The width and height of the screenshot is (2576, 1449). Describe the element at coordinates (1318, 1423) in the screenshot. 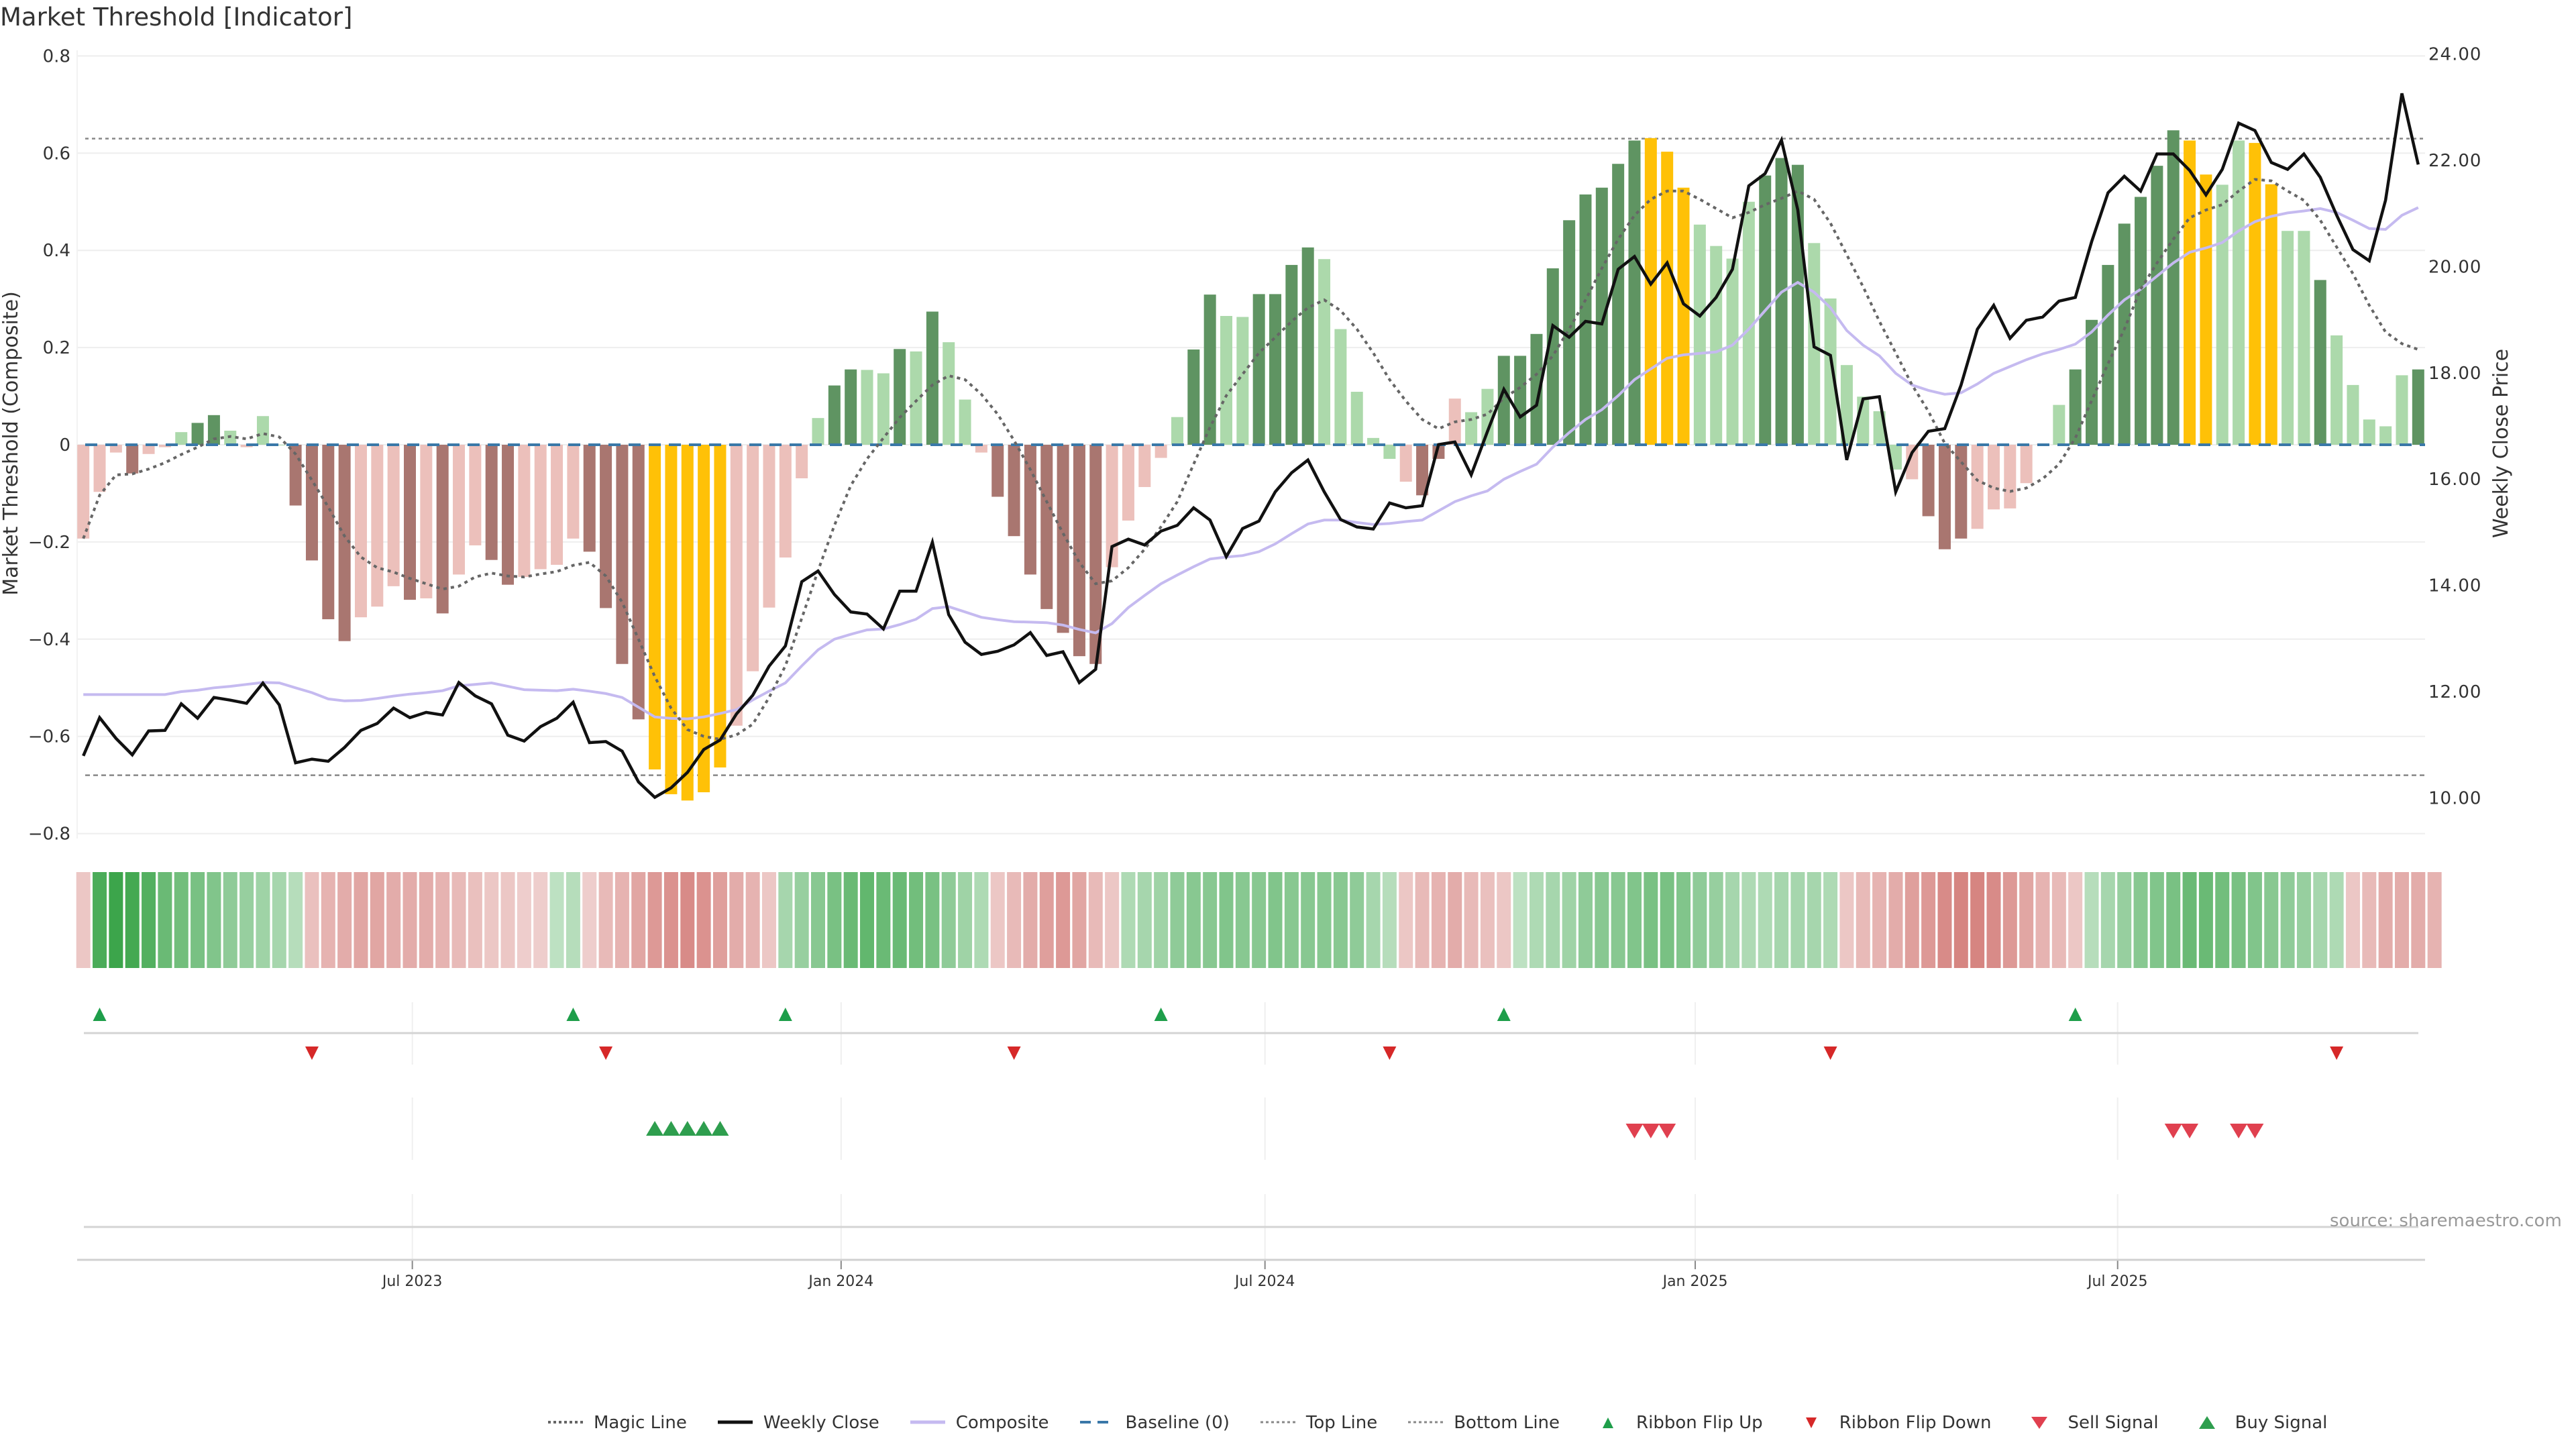

I see `legend-item-top: Top Line` at that location.